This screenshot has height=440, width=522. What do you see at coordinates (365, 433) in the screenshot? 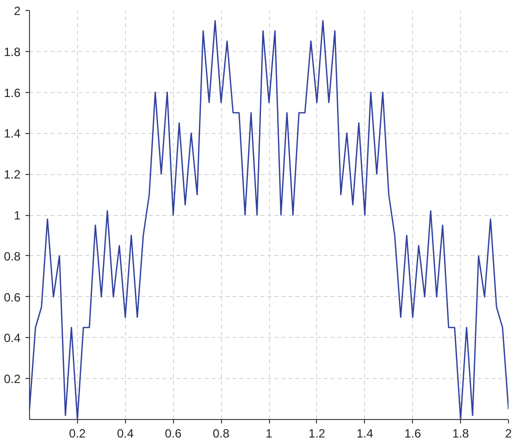
I see `x-tick-label: 1.4` at bounding box center [365, 433].